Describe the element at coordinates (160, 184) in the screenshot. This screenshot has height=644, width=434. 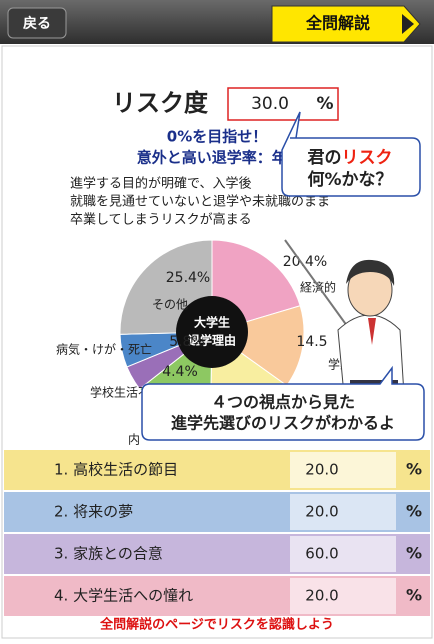
I see `body-text: 進学する目的が明確で、入学後` at that location.